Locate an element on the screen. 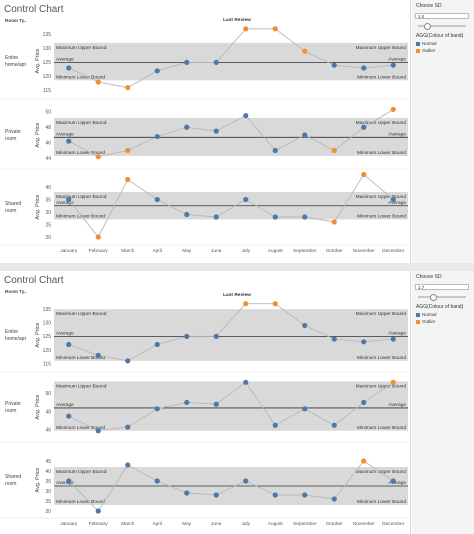 The width and height of the screenshot is (474, 534). y-tick-label: 135 is located at coordinates (47, 35).